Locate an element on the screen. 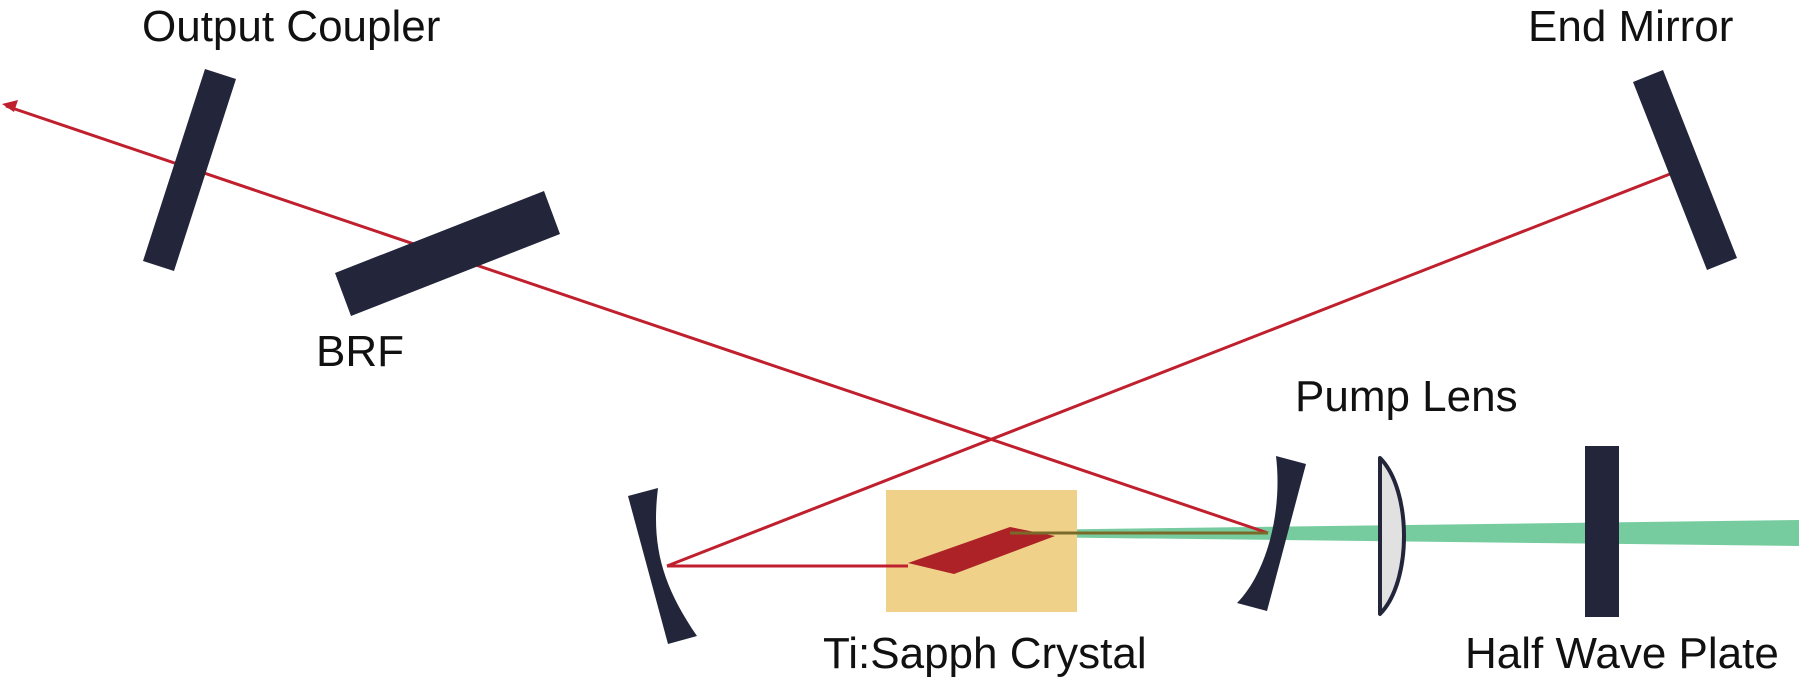 The image size is (1799, 681). brf-label: BRF is located at coordinates (360, 351).